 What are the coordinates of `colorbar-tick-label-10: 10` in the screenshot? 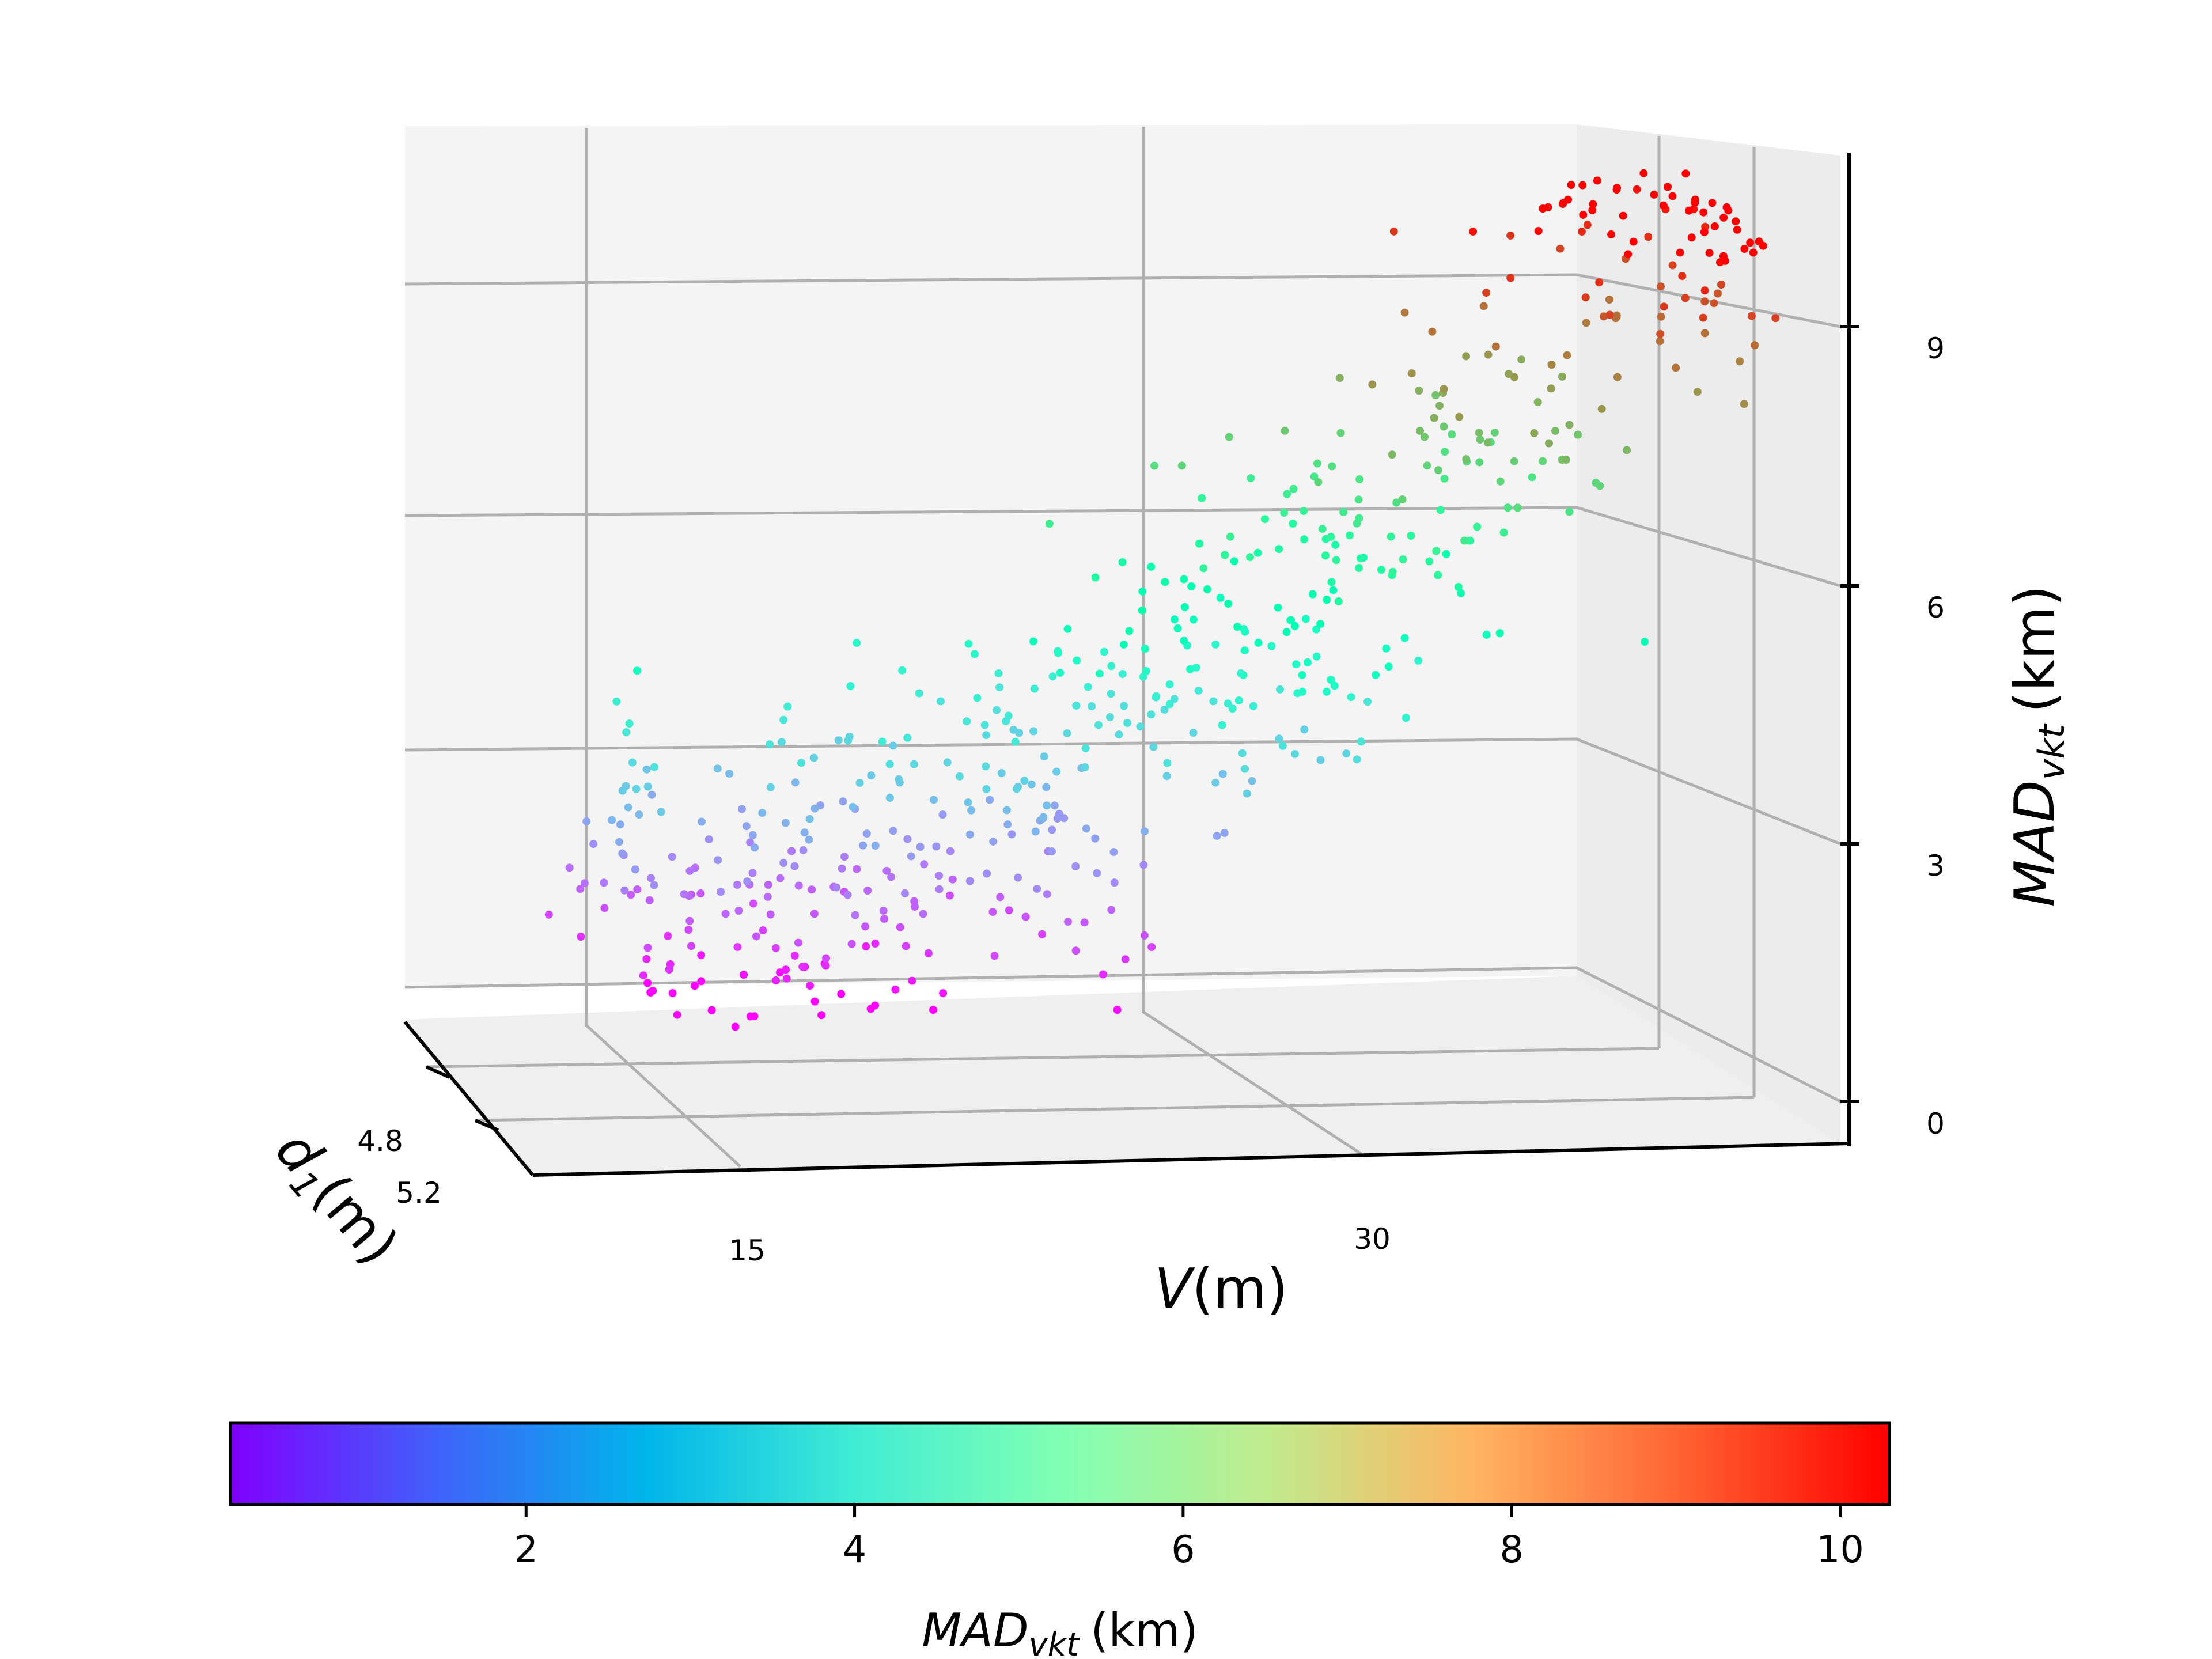 It's located at (1840, 1549).